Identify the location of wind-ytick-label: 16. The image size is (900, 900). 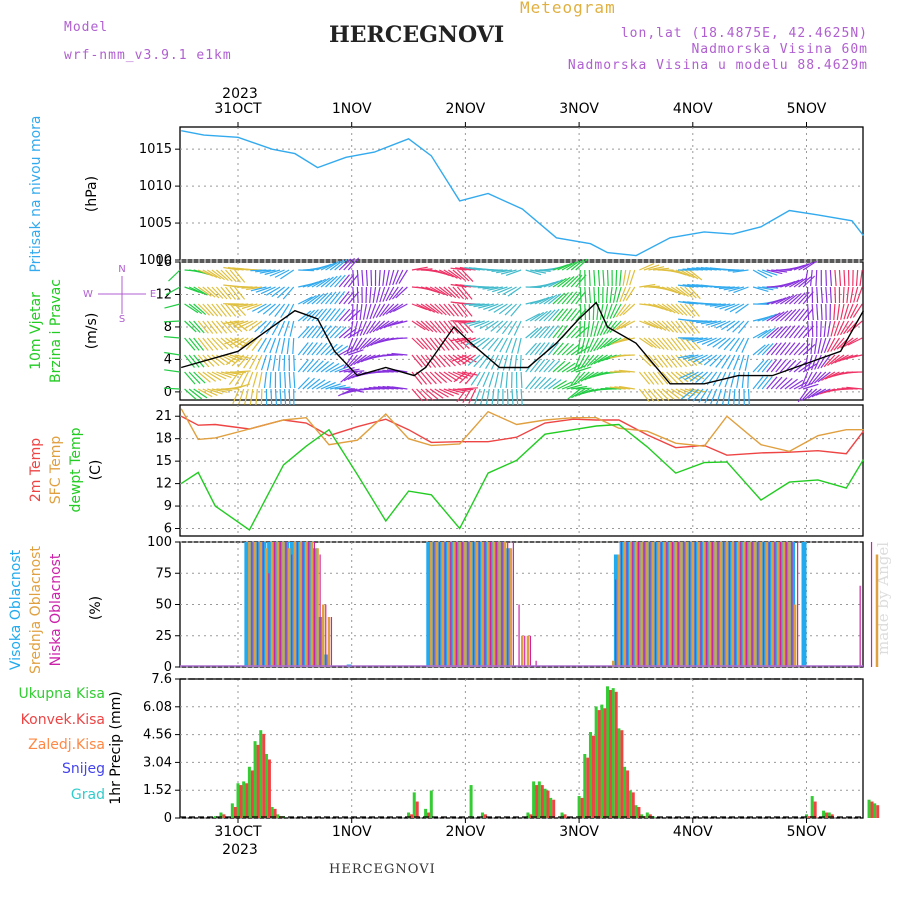
(163, 262).